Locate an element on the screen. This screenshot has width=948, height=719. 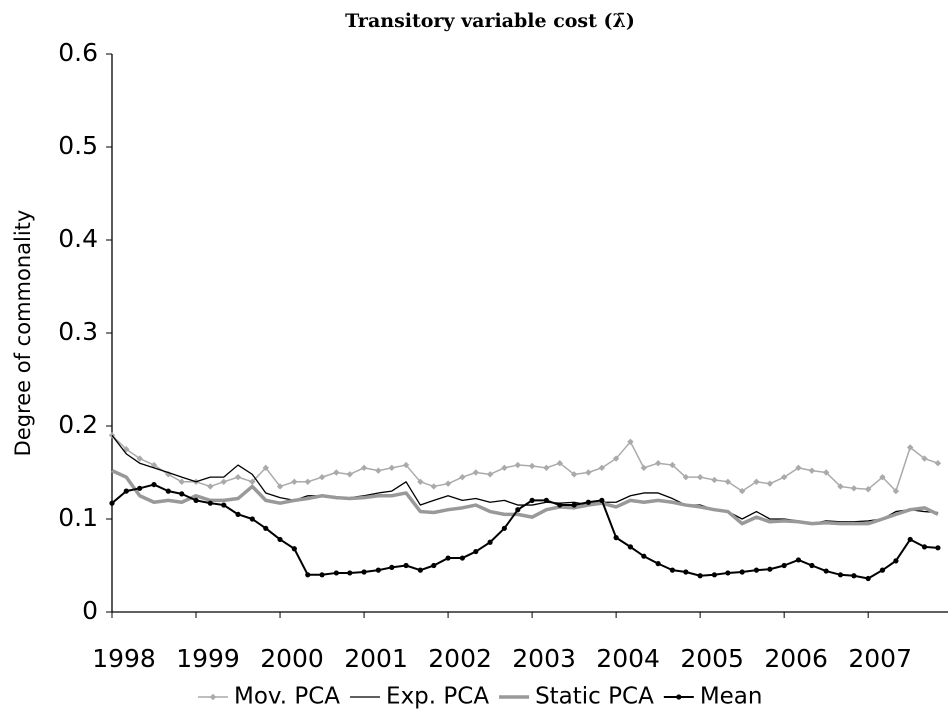
x-tick-label: 2007 is located at coordinates (880, 658).